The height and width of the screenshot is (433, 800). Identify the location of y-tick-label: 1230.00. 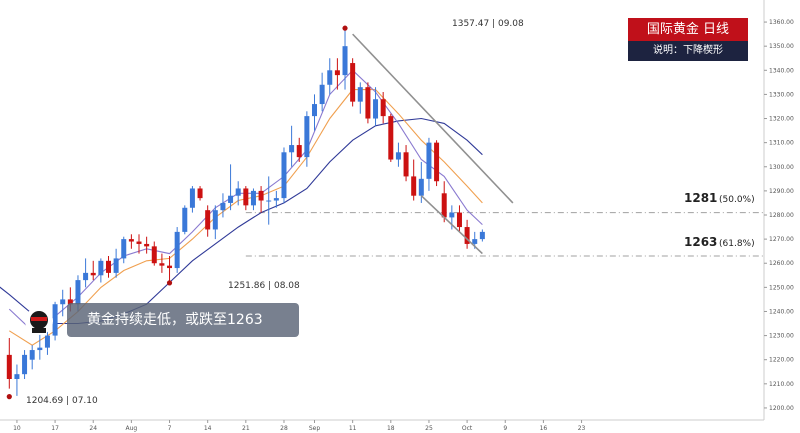
(781, 336).